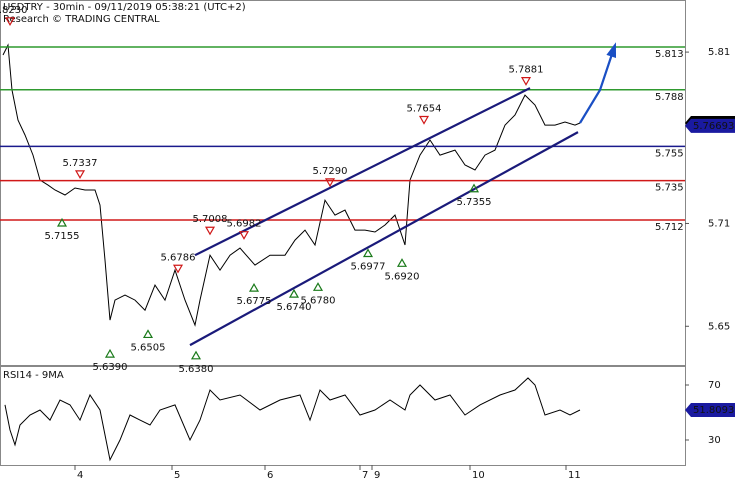  What do you see at coordinates (714, 440) in the screenshot?
I see `y-tick-label: 30` at bounding box center [714, 440].